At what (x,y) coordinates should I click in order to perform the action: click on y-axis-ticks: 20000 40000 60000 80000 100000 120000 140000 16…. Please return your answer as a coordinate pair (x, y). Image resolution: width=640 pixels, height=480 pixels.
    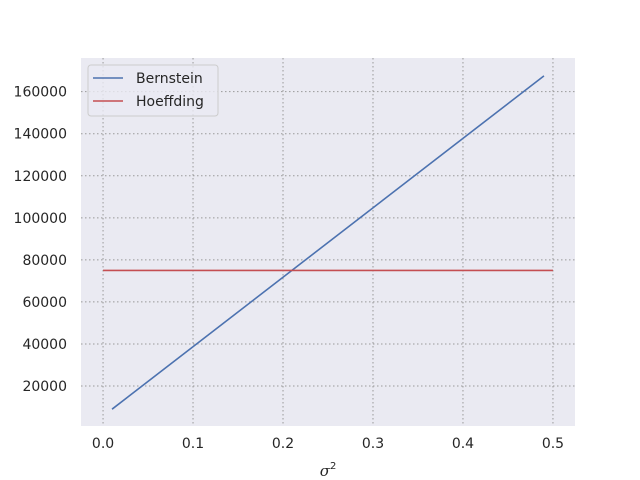
    Looking at the image, I should click on (40, 240).